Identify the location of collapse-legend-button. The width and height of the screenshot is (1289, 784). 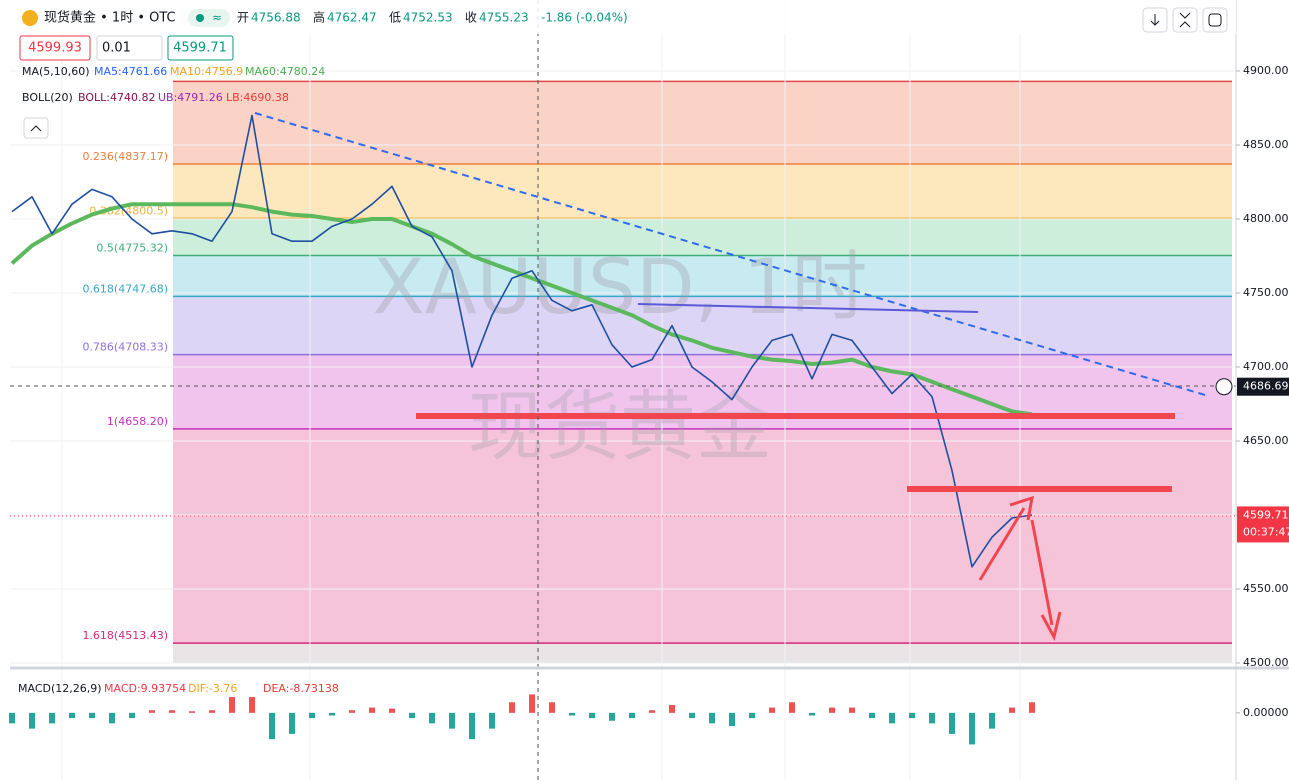
(36, 128).